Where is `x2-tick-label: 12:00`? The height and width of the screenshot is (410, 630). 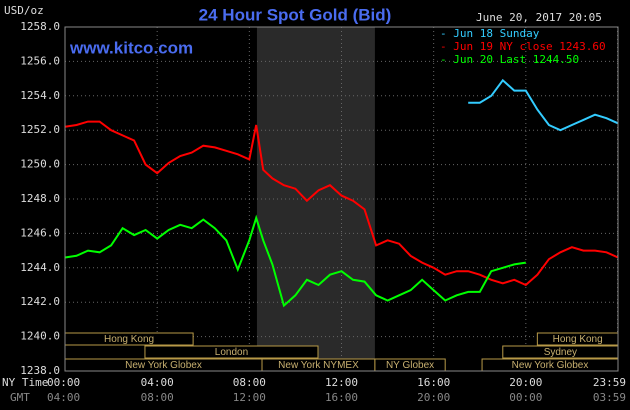 x2-tick-label: 12:00 is located at coordinates (249, 397).